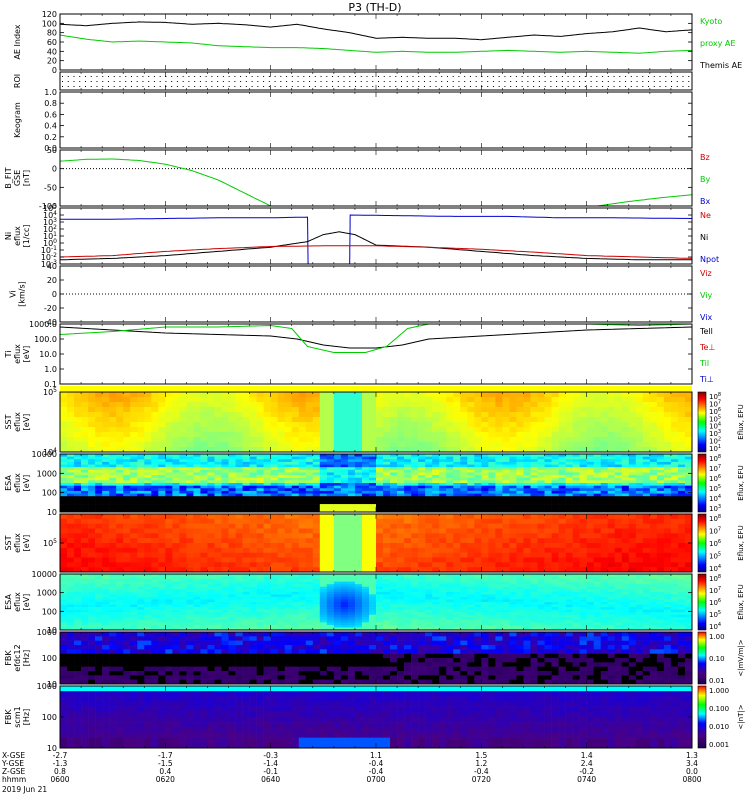  What do you see at coordinates (376, 354) in the screenshot?
I see `panel-frame` at bounding box center [376, 354].